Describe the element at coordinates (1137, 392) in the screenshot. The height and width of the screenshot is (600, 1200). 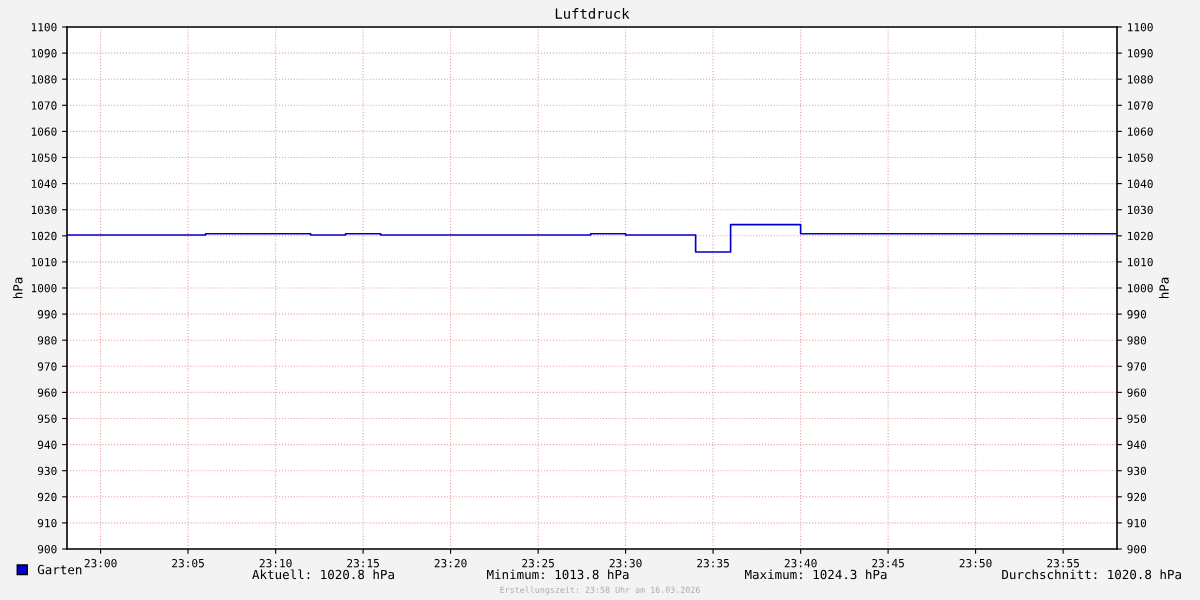
I see `y2-tick-label: 960` at that location.